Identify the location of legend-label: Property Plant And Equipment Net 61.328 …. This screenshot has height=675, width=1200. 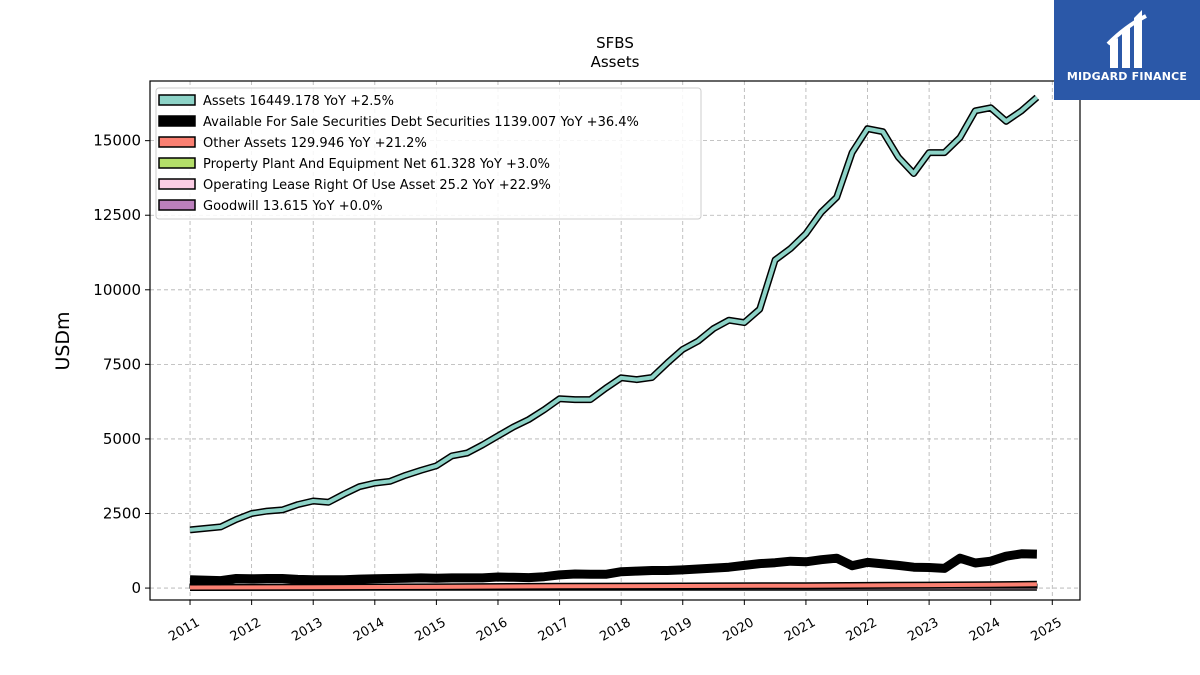
(376, 164).